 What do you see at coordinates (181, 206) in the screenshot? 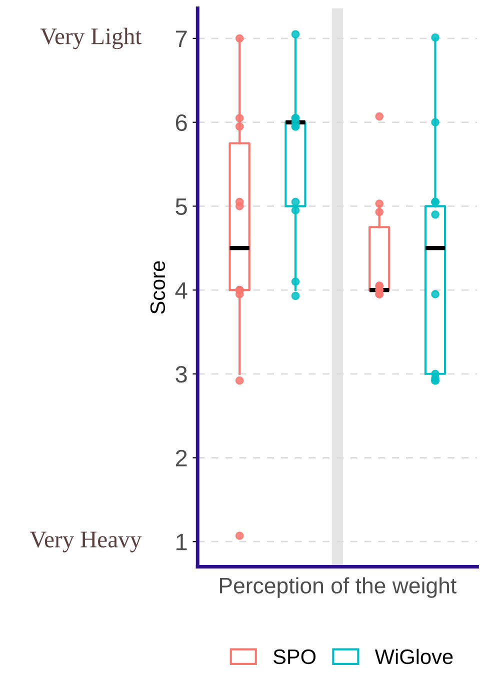
I see `y-tick-label: 5` at bounding box center [181, 206].